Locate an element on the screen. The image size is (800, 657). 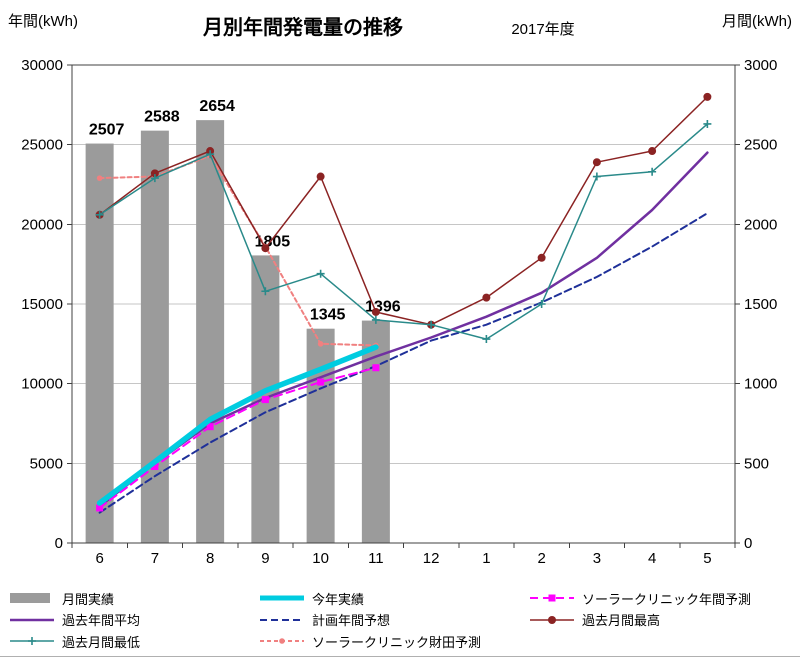
y-axis-right-label: 1500 is located at coordinates (760, 304).